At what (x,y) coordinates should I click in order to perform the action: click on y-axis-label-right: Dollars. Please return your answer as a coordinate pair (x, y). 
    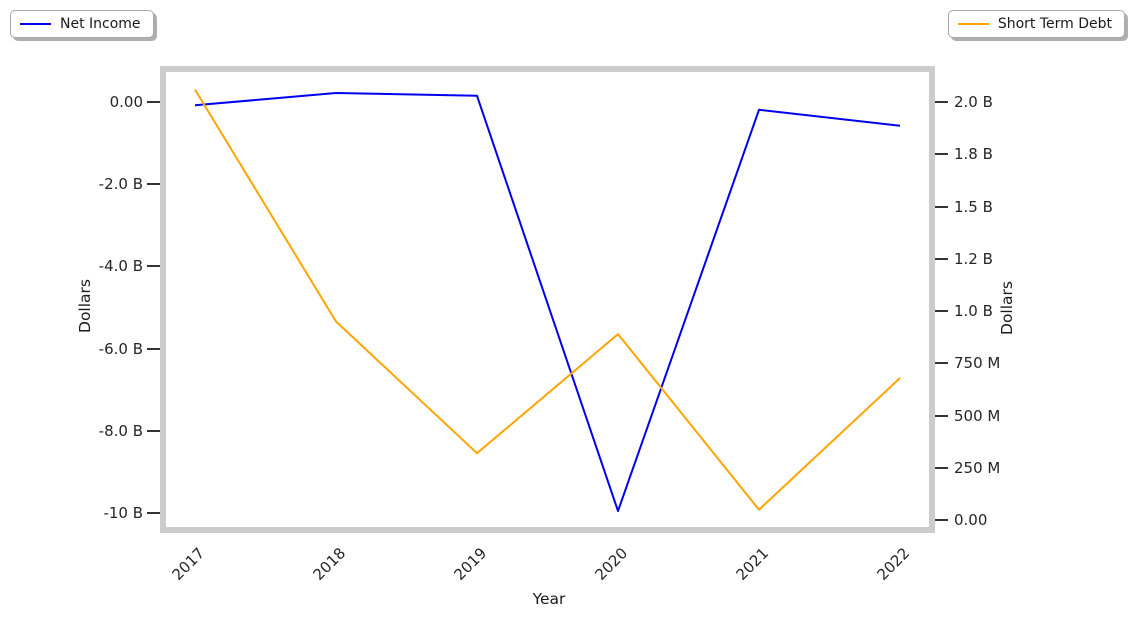
    Looking at the image, I should click on (1007, 308).